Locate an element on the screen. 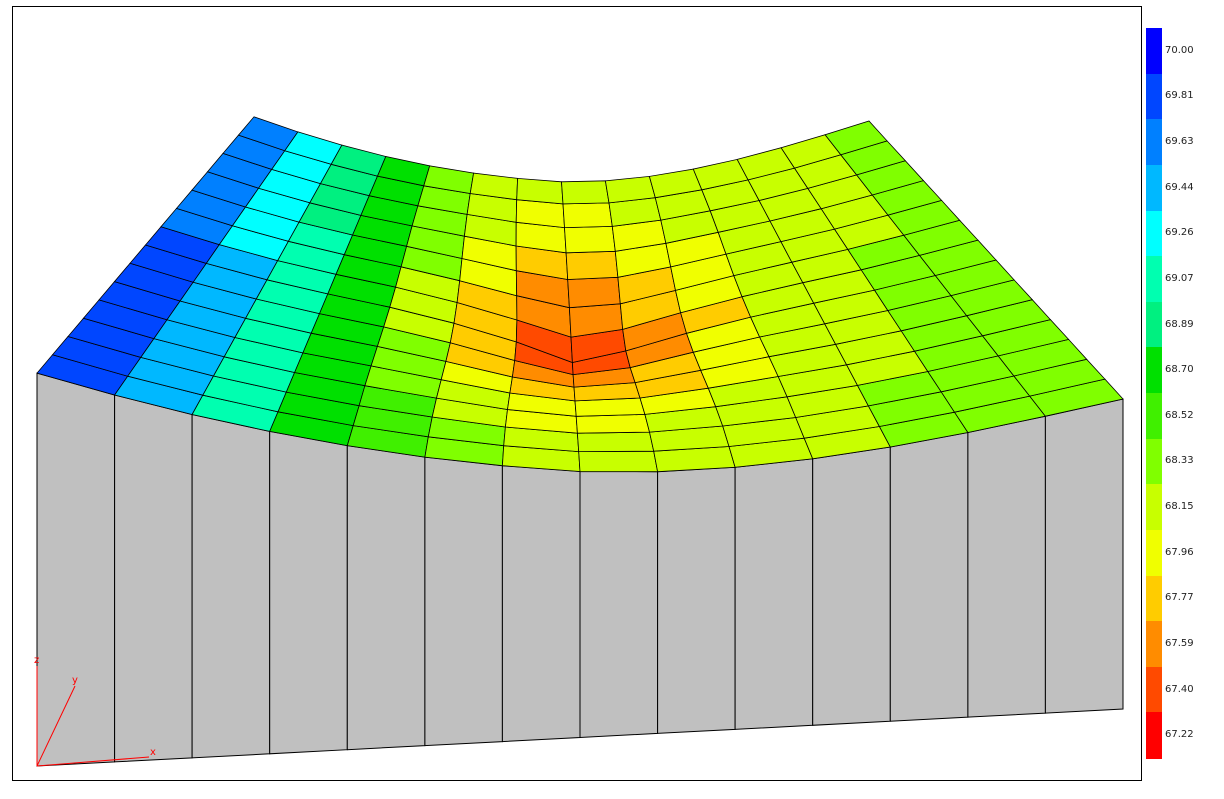 This screenshot has width=1224, height=799. legend-label: 67.77 is located at coordinates (1179, 598).